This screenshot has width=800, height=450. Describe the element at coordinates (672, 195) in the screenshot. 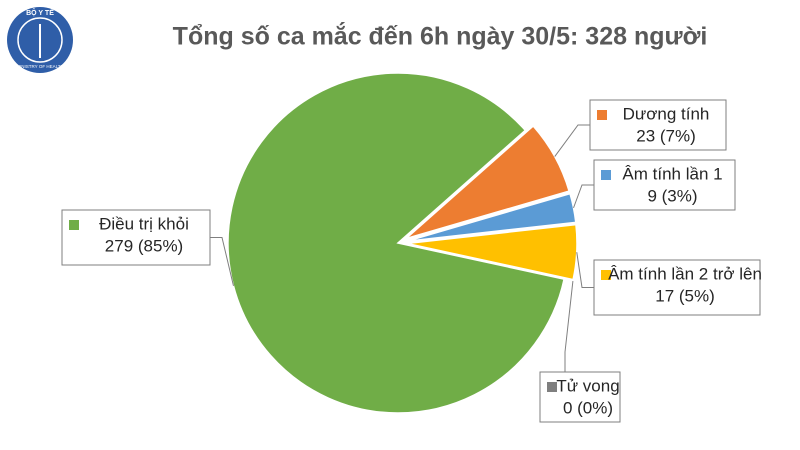

I see `label-value: 9 (3%)` at that location.